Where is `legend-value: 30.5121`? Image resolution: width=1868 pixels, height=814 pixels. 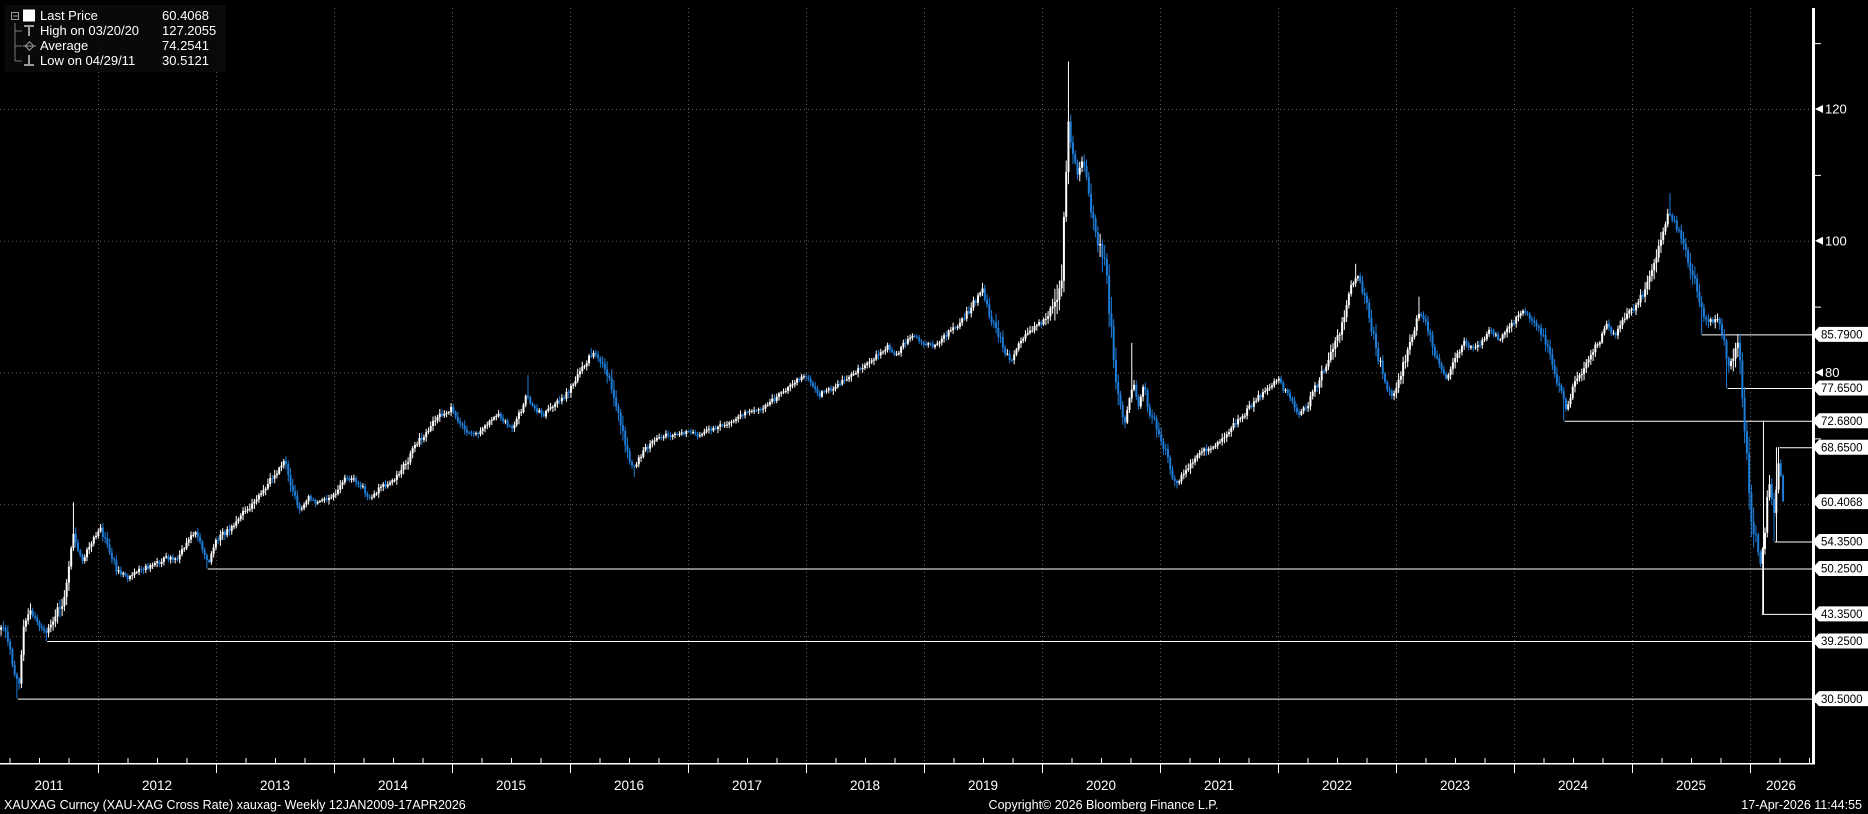
legend-value: 30.5121 is located at coordinates (185, 60).